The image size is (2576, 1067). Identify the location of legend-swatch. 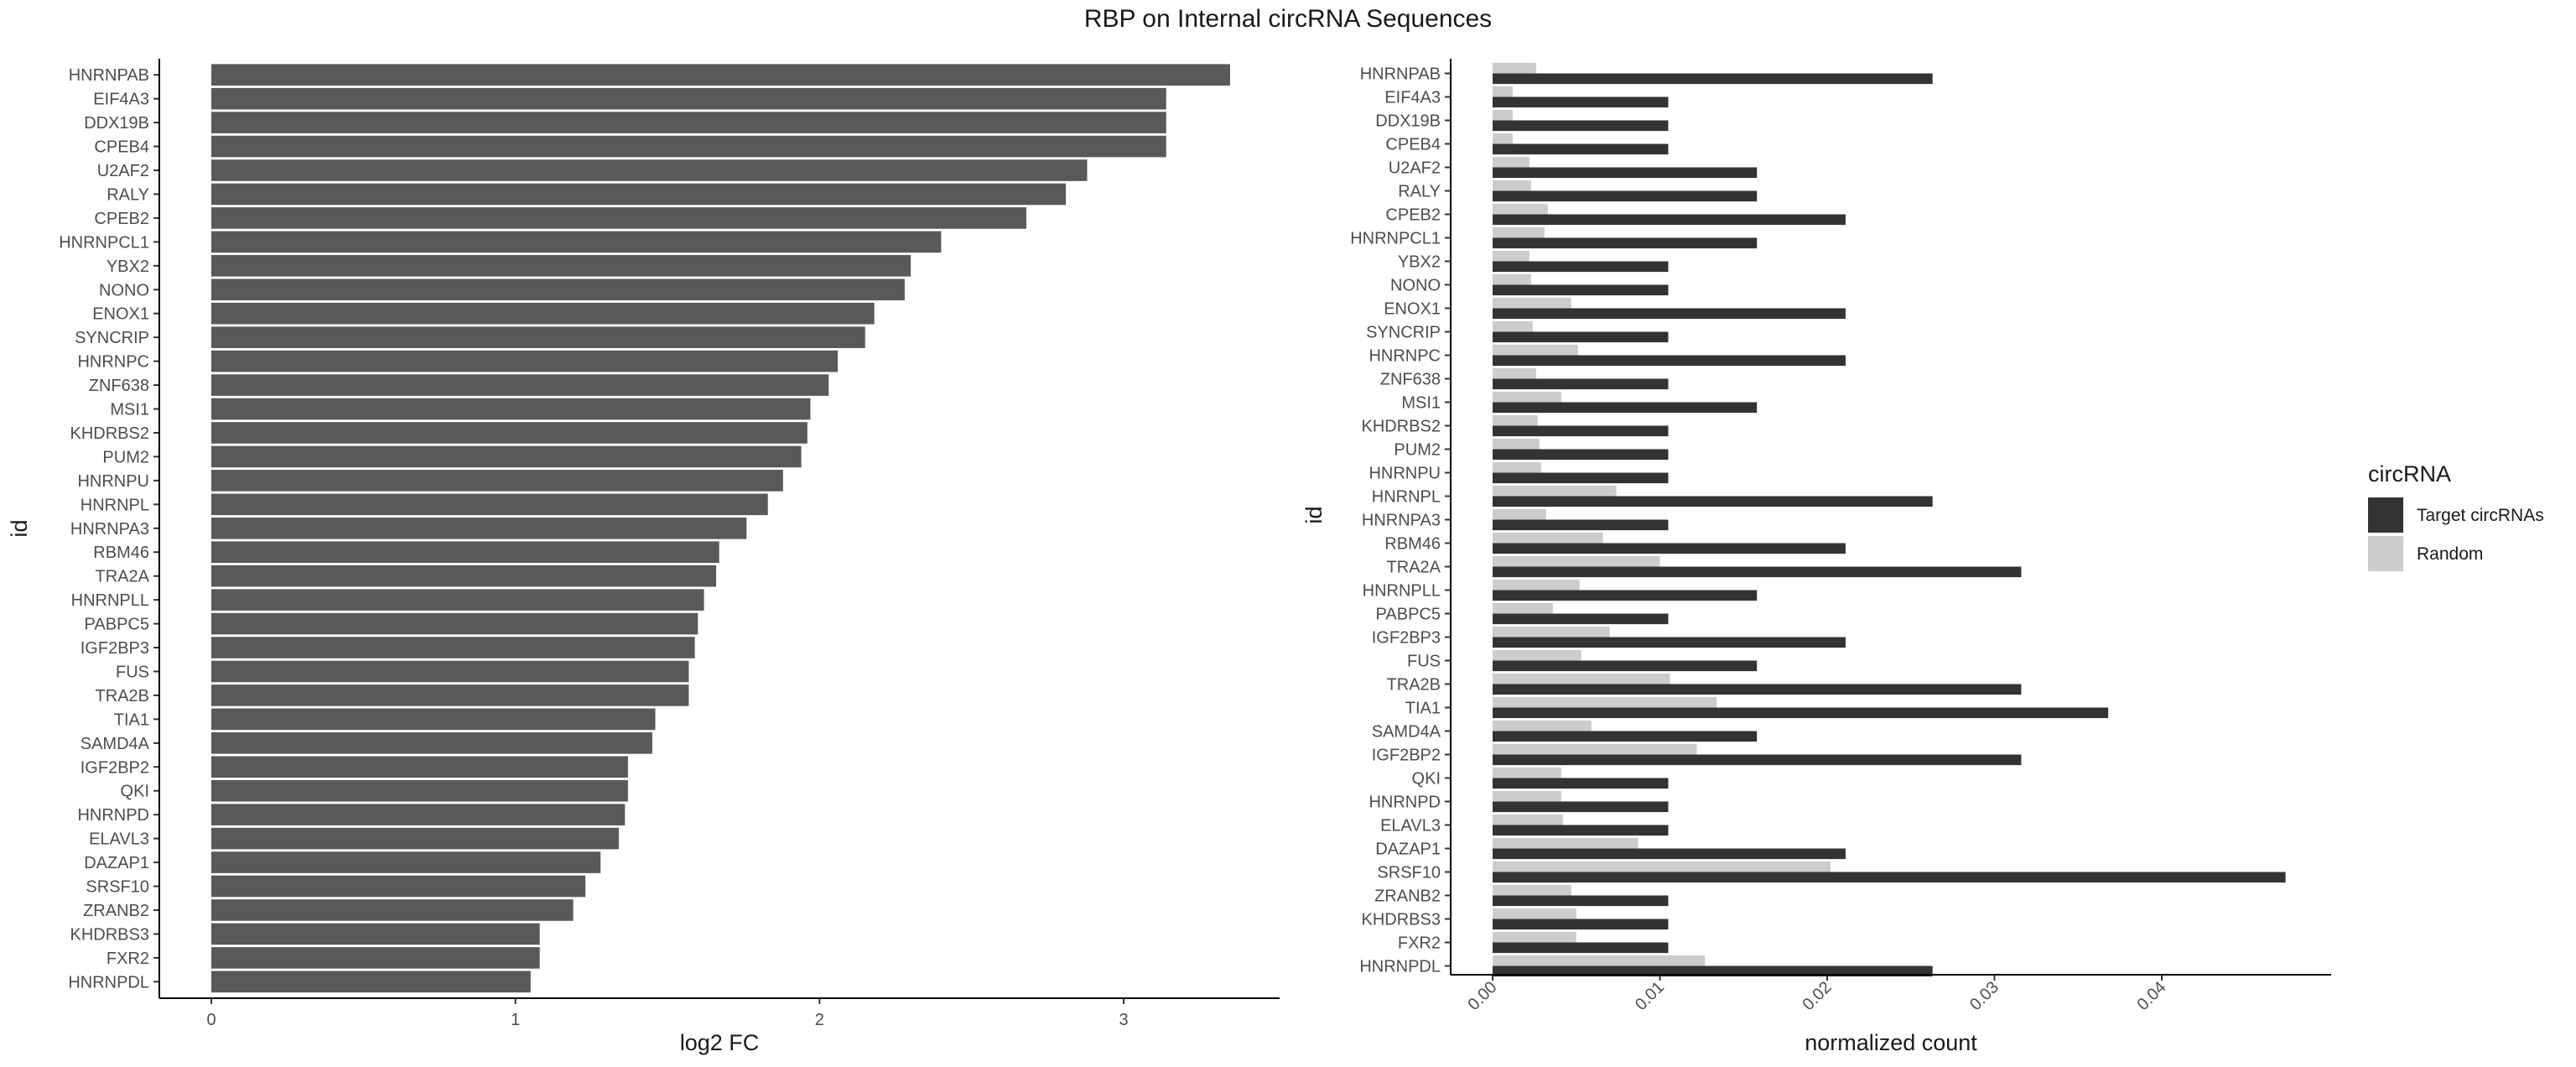
(2385, 515).